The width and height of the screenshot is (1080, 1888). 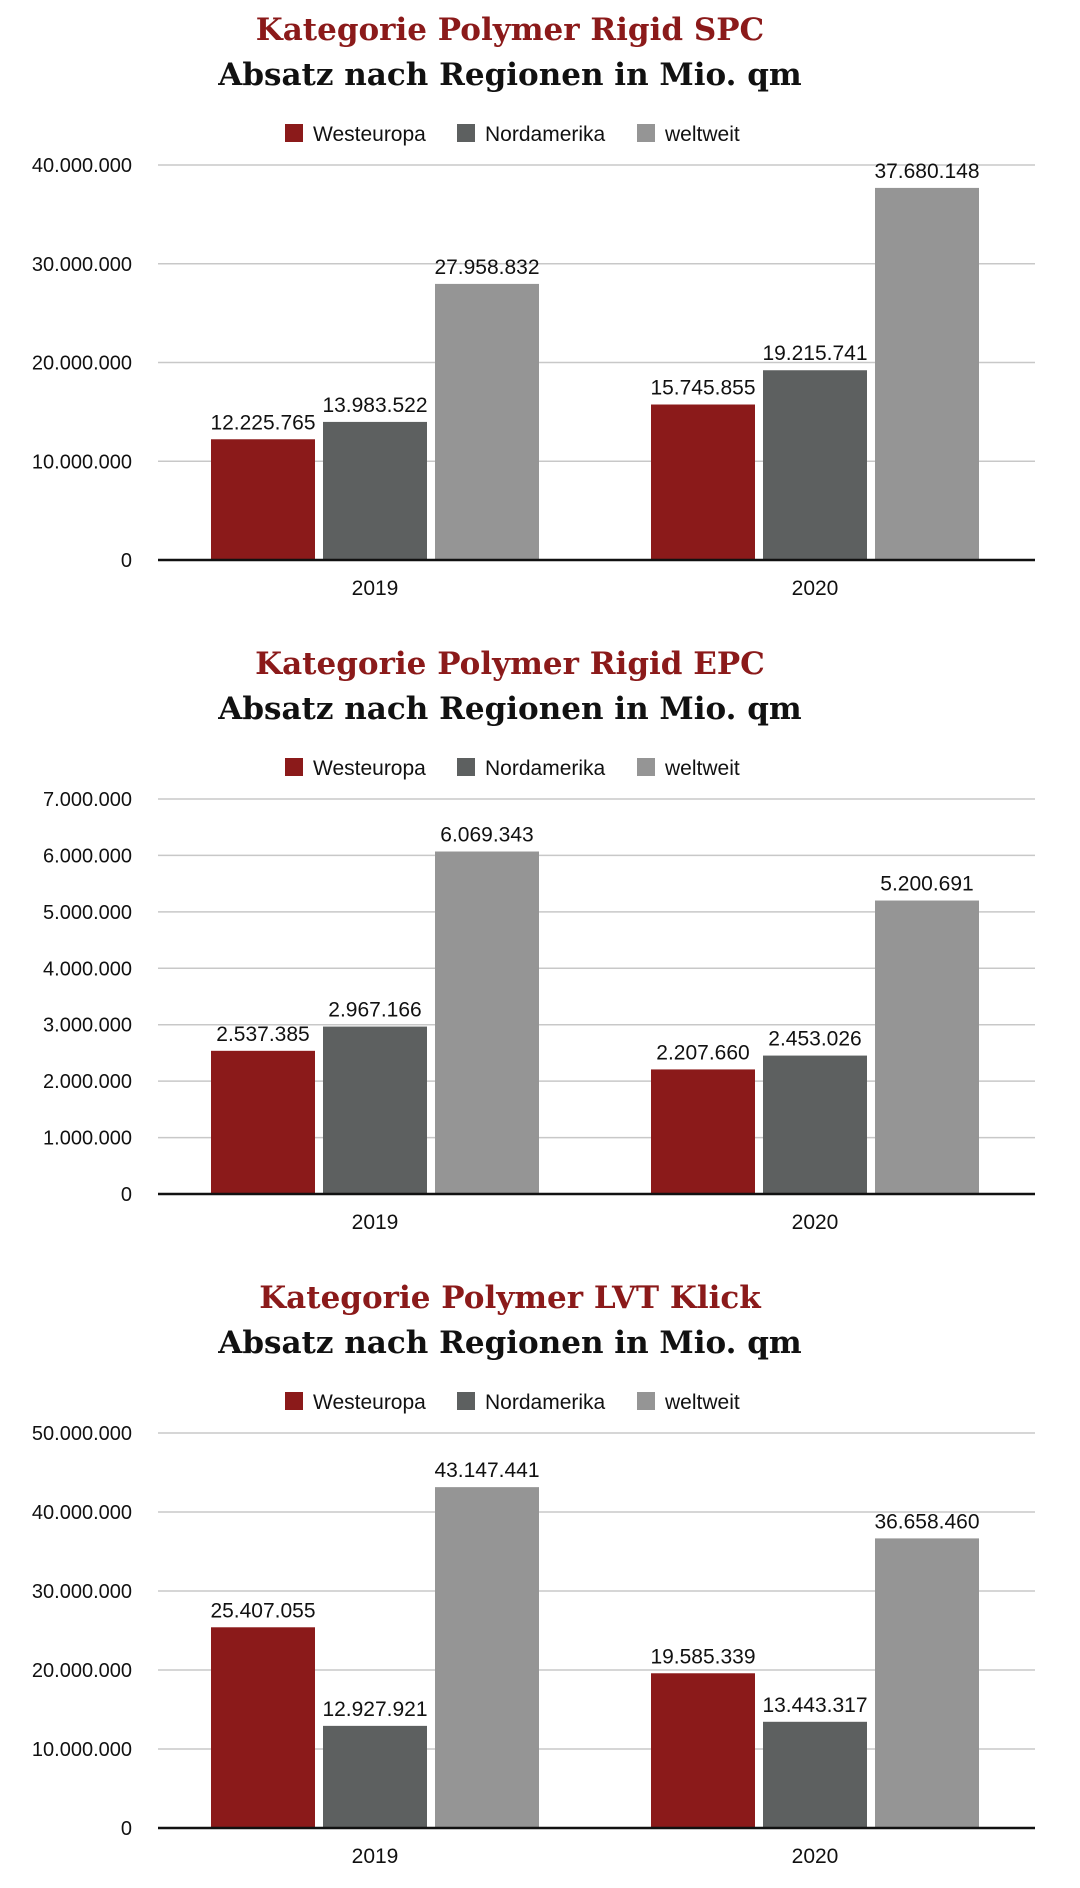 What do you see at coordinates (702, 1052) in the screenshot?
I see `data-label-westeuropa-2020: 2.207.660` at bounding box center [702, 1052].